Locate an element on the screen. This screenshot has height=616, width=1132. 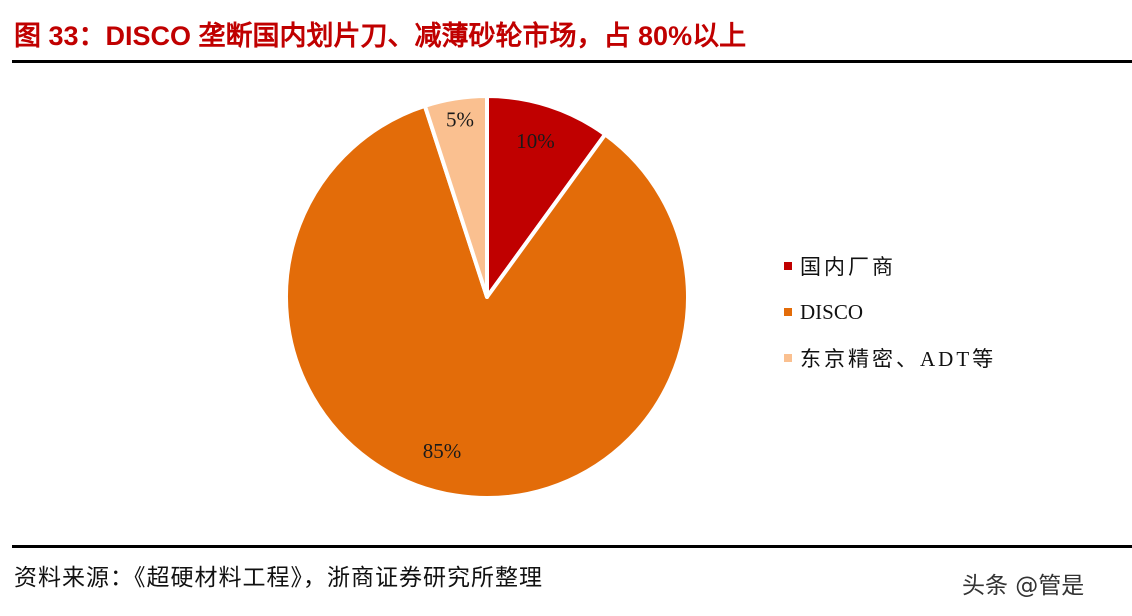
legend-item-others: 东京精密、ADT等 is located at coordinates (890, 358).